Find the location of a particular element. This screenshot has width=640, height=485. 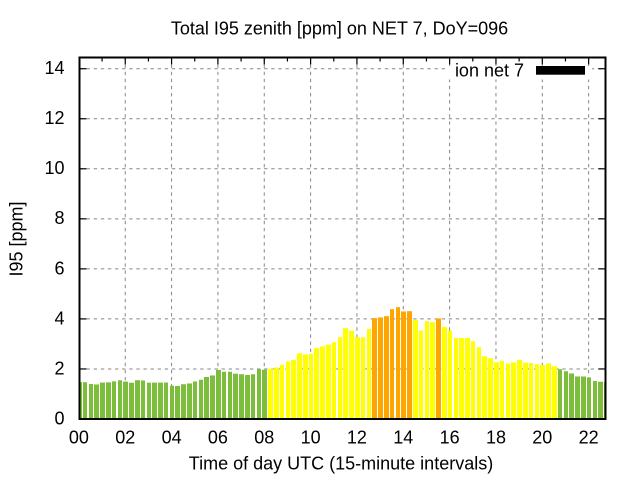

svg-text: 22 is located at coordinates (589, 438).